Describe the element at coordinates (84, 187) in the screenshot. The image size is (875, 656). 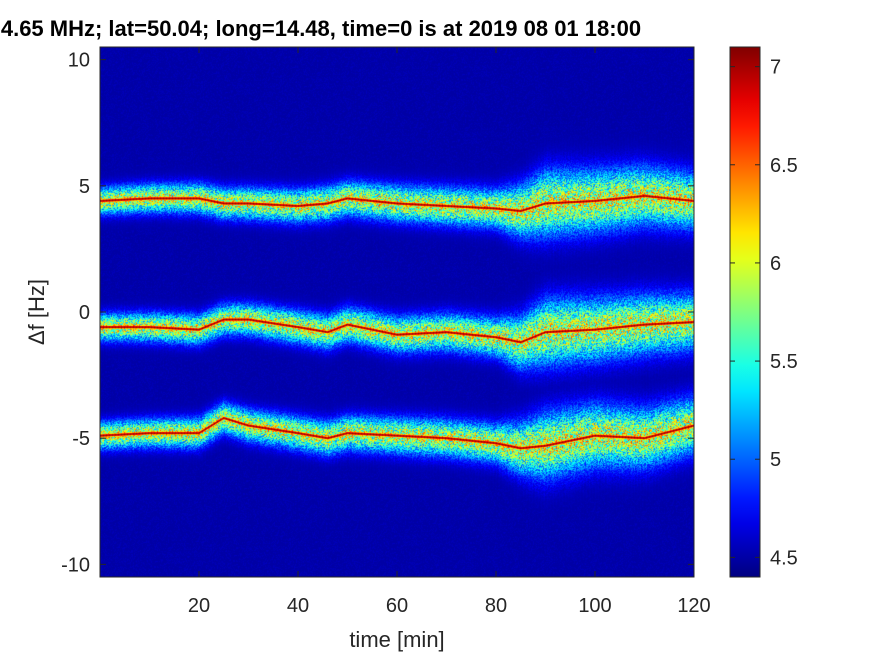
I see `y-tick-label: 5` at that location.